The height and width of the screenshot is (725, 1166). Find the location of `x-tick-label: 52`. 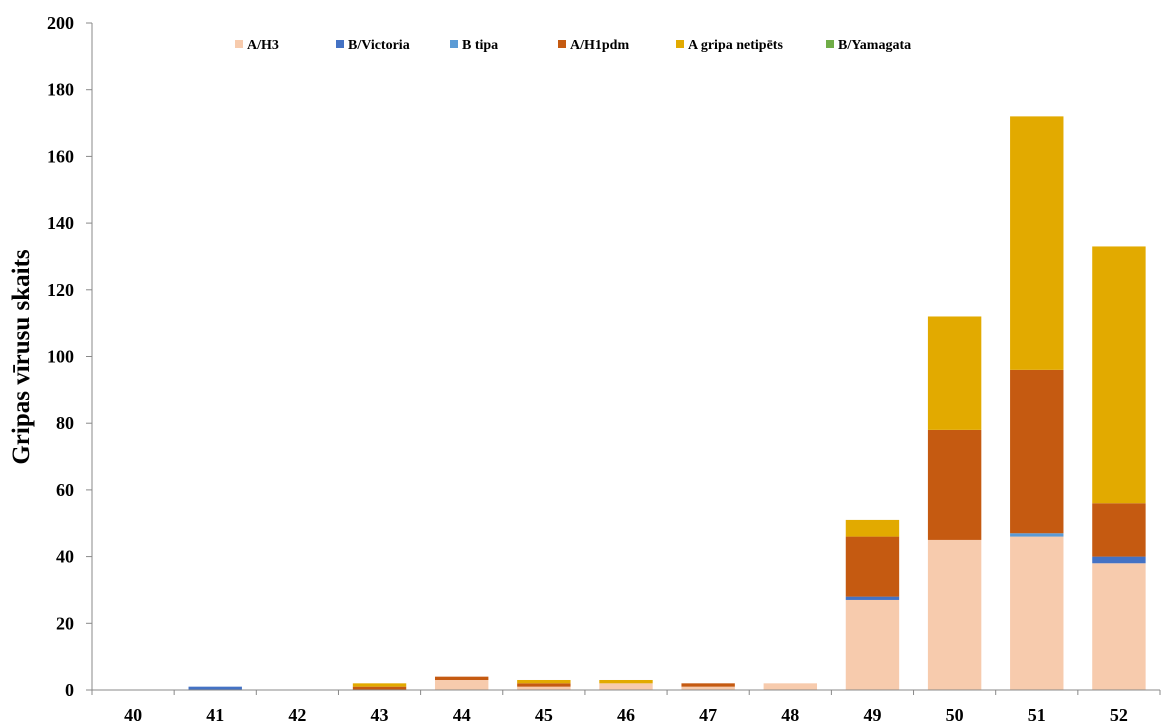

x-tick-label: 52 is located at coordinates (1119, 715).